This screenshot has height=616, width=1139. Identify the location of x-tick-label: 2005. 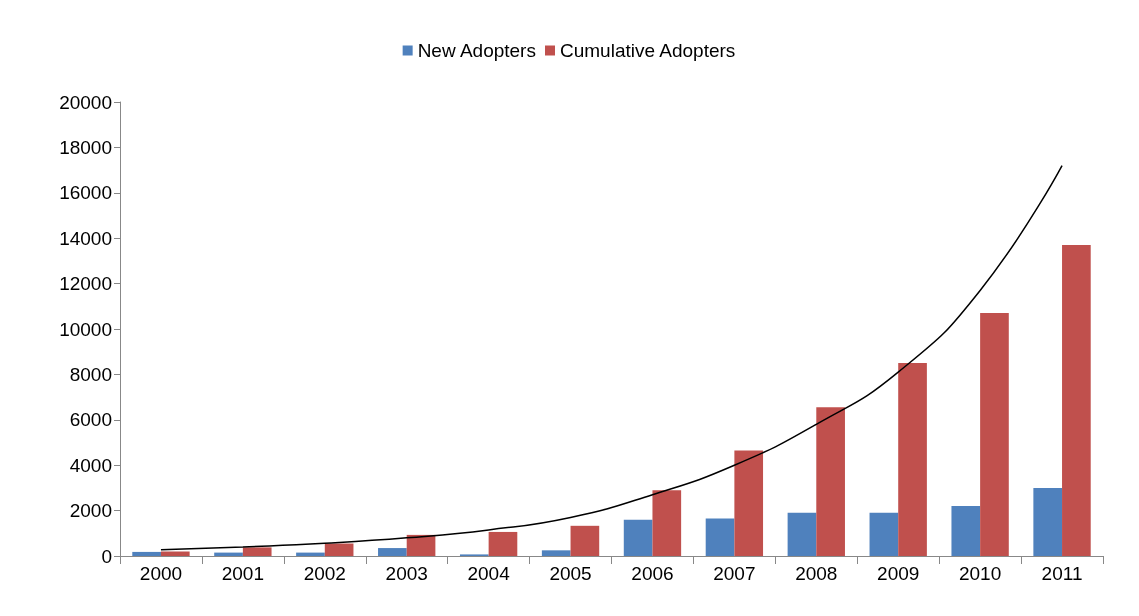
(570, 573).